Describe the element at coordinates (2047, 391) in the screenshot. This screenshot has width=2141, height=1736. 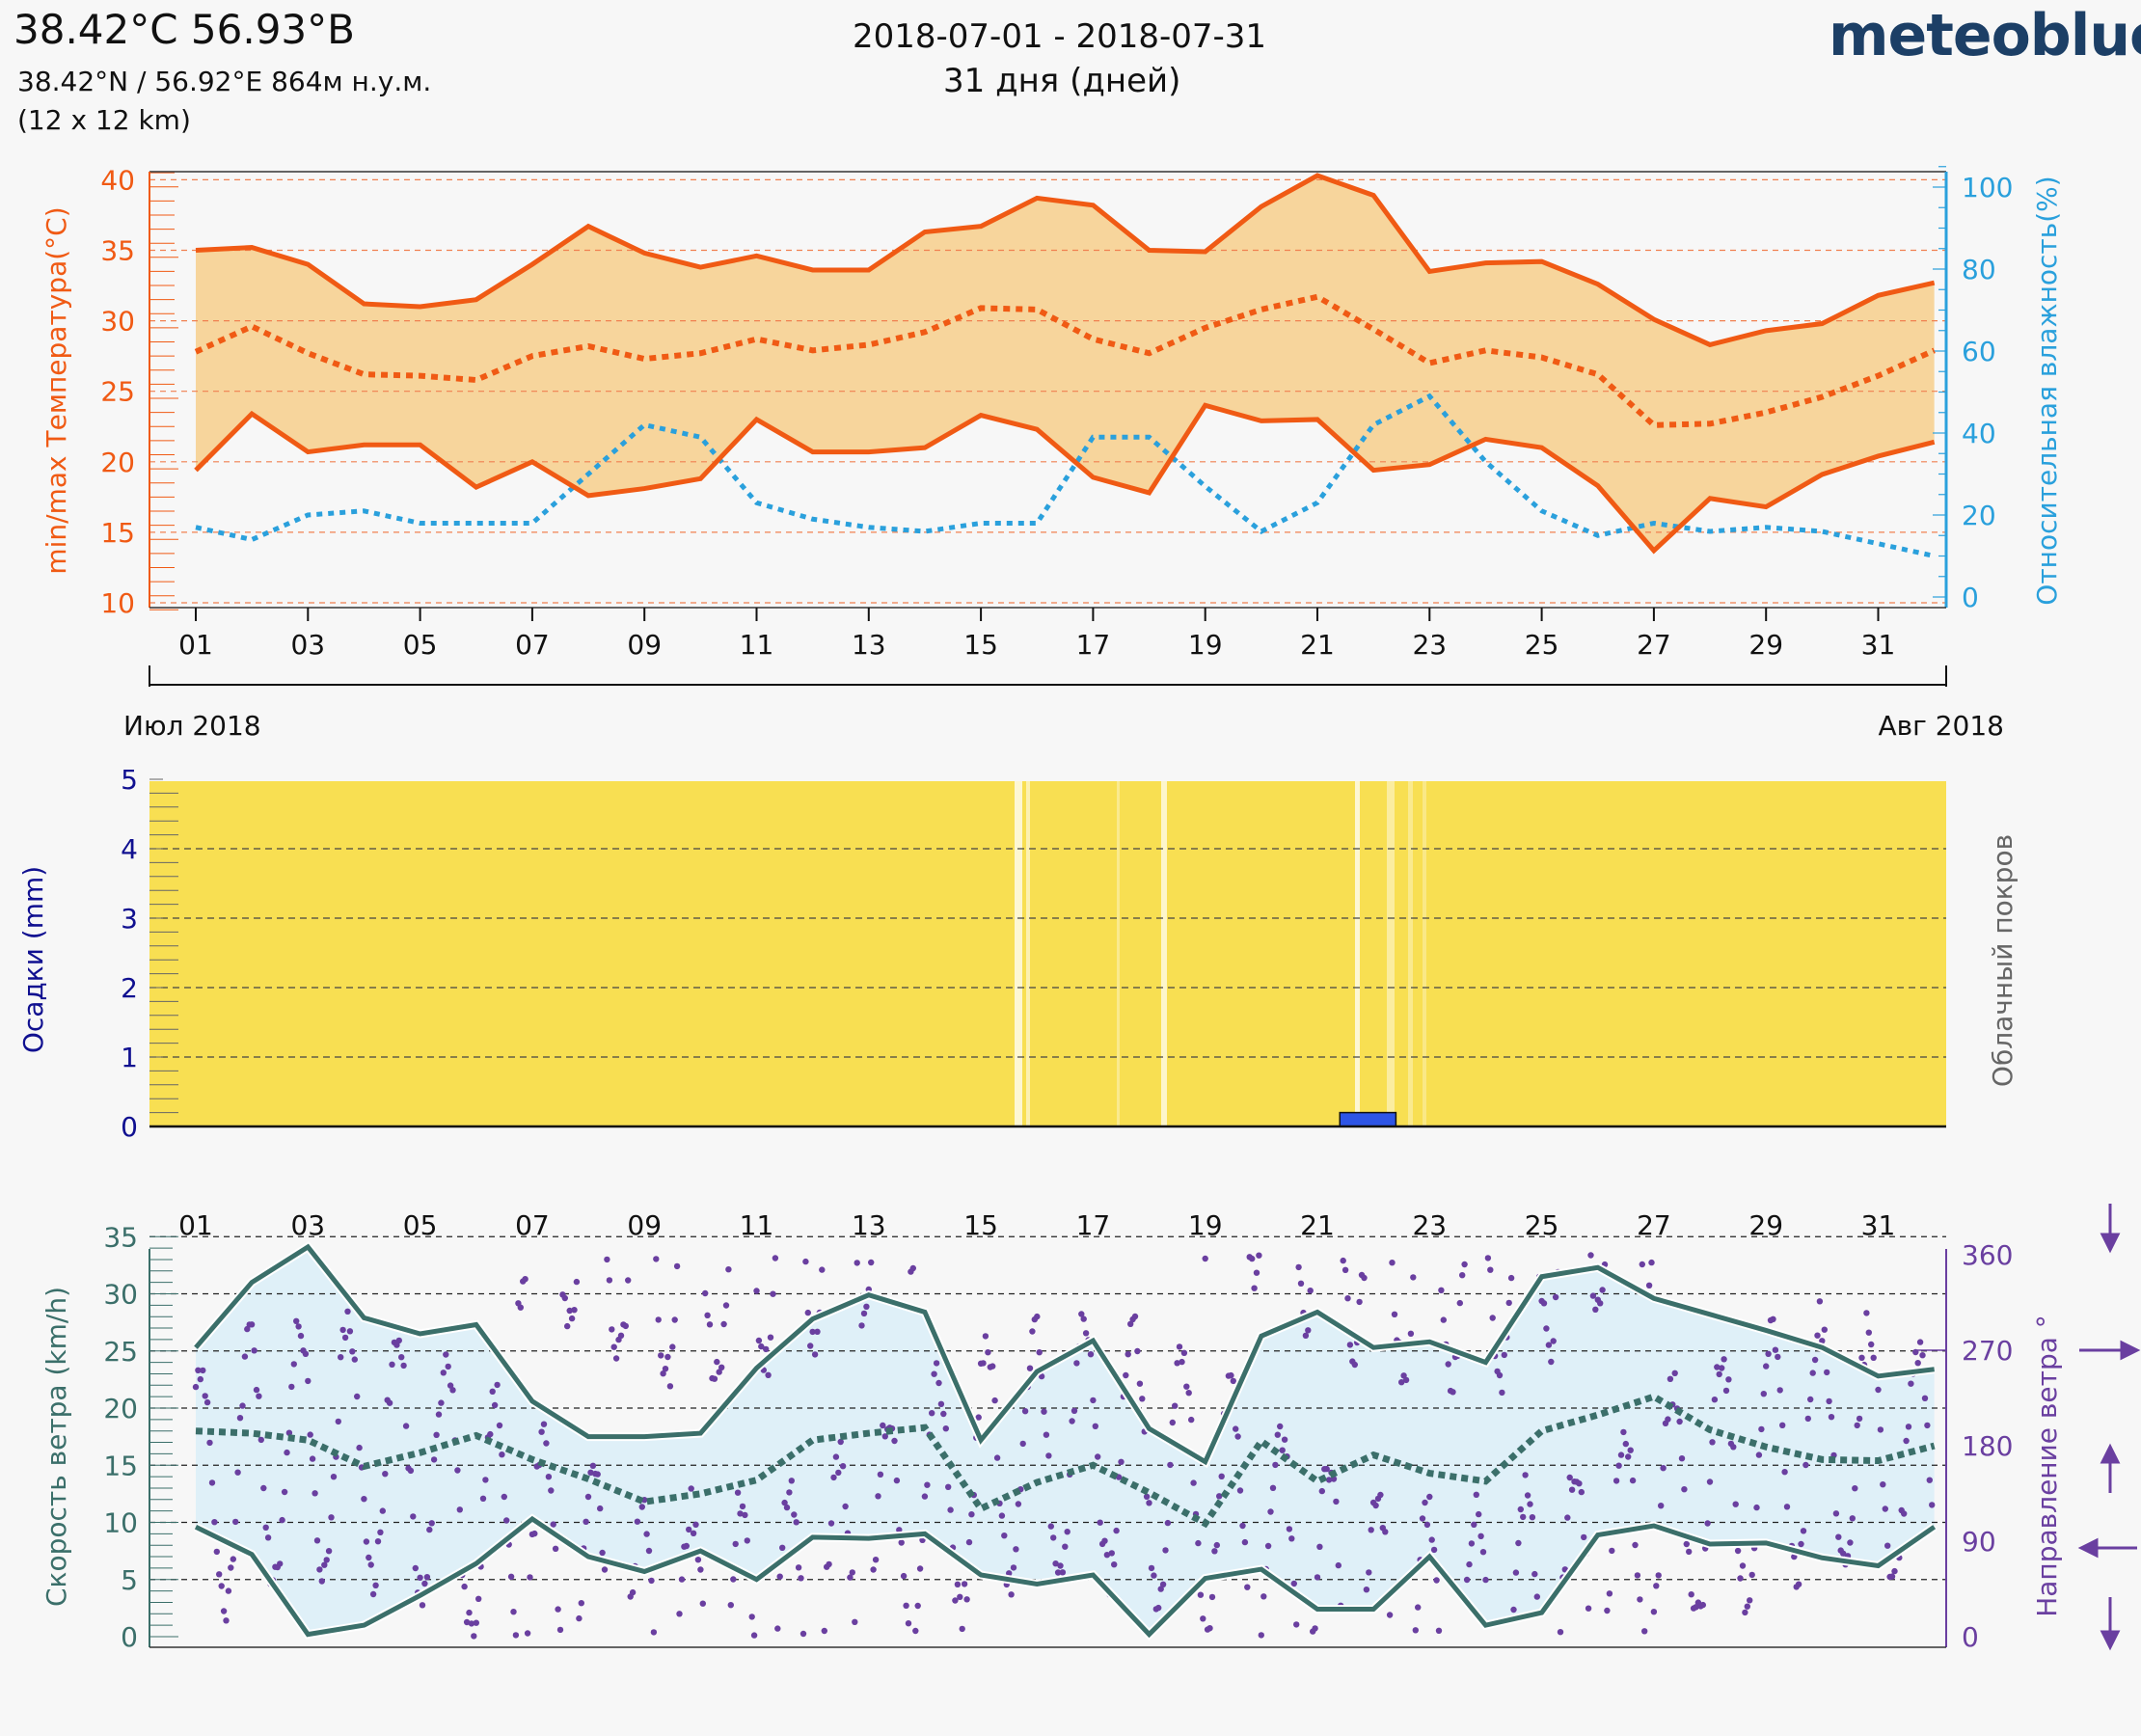
I see `humidity-axis-title: Относительная влажность(%)` at that location.